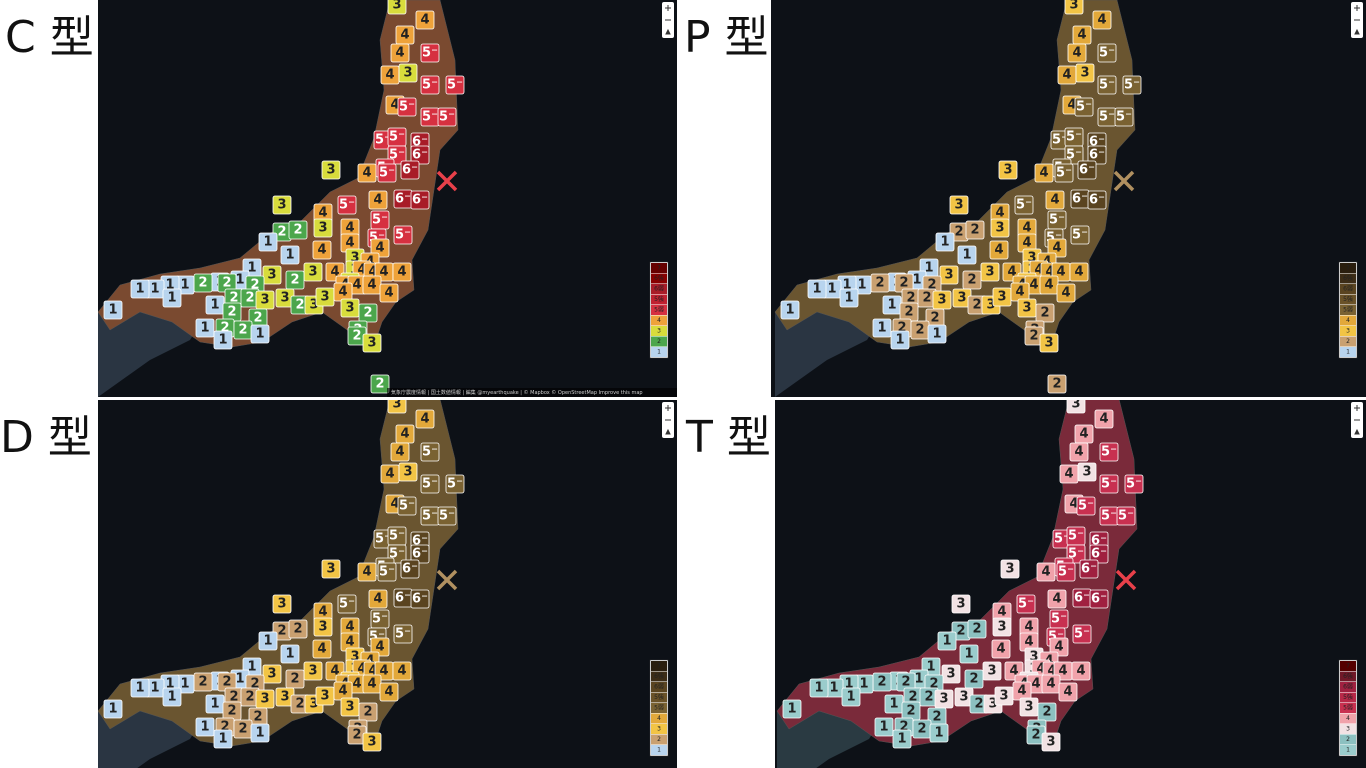  What do you see at coordinates (46, 437) in the screenshot?
I see `panel-title: D 型` at bounding box center [46, 437].